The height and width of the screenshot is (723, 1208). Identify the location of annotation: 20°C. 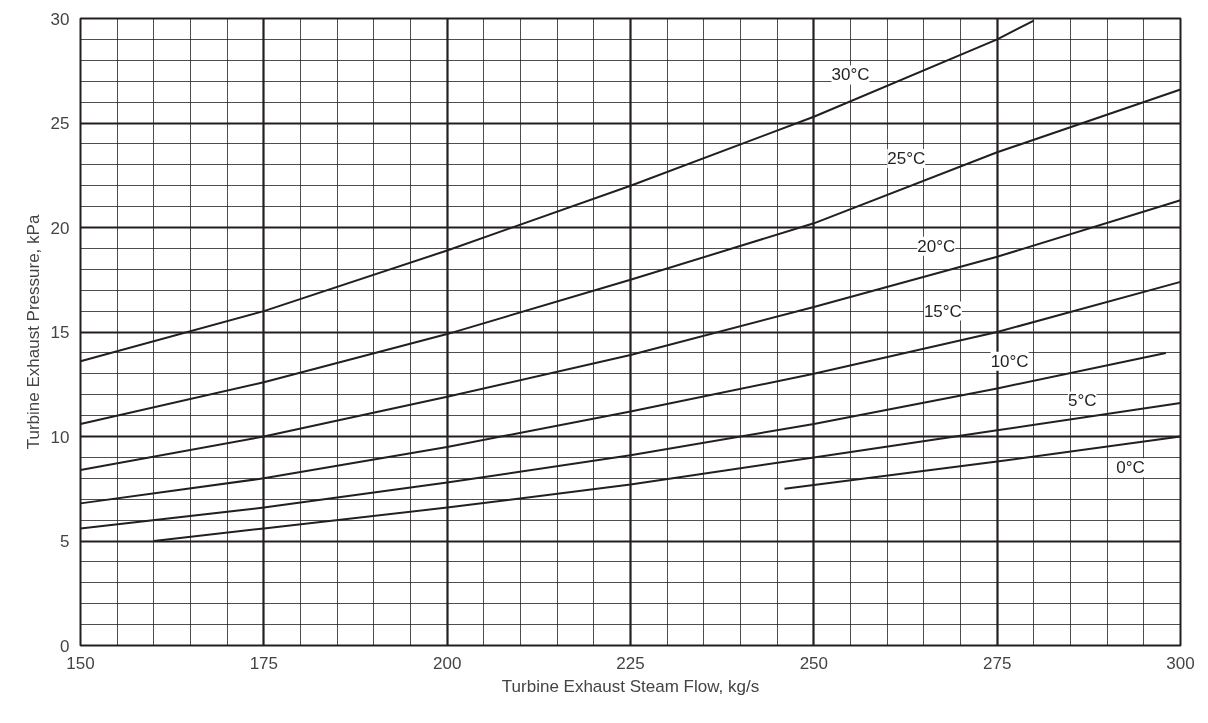
(936, 246).